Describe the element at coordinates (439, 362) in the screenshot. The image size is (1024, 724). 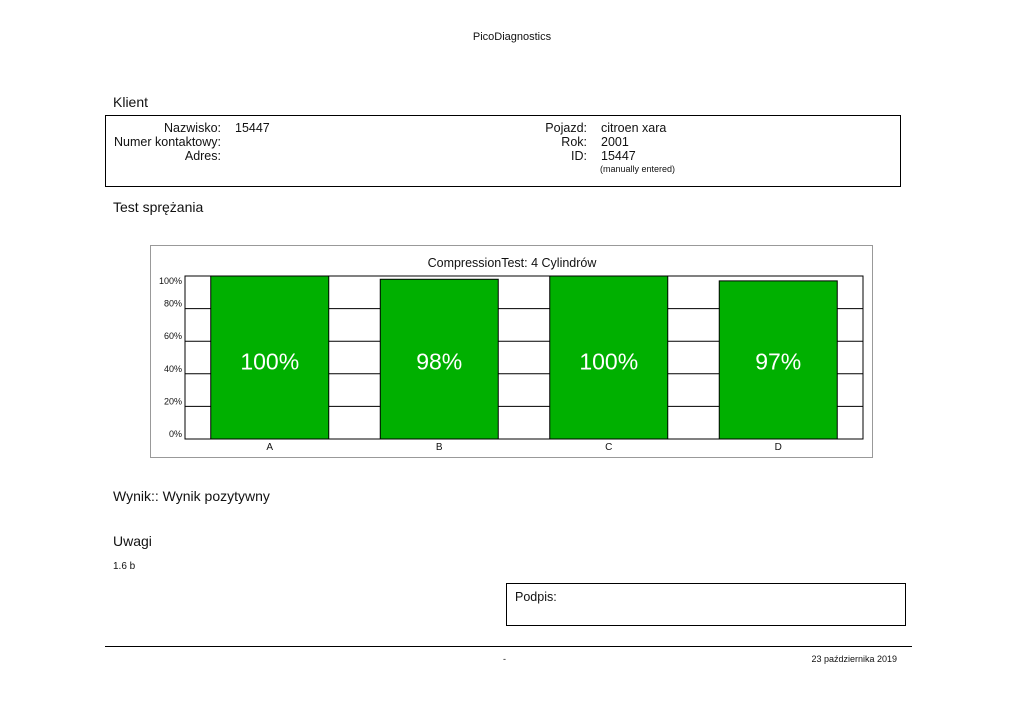
I see `bar-data-label: 98%` at that location.